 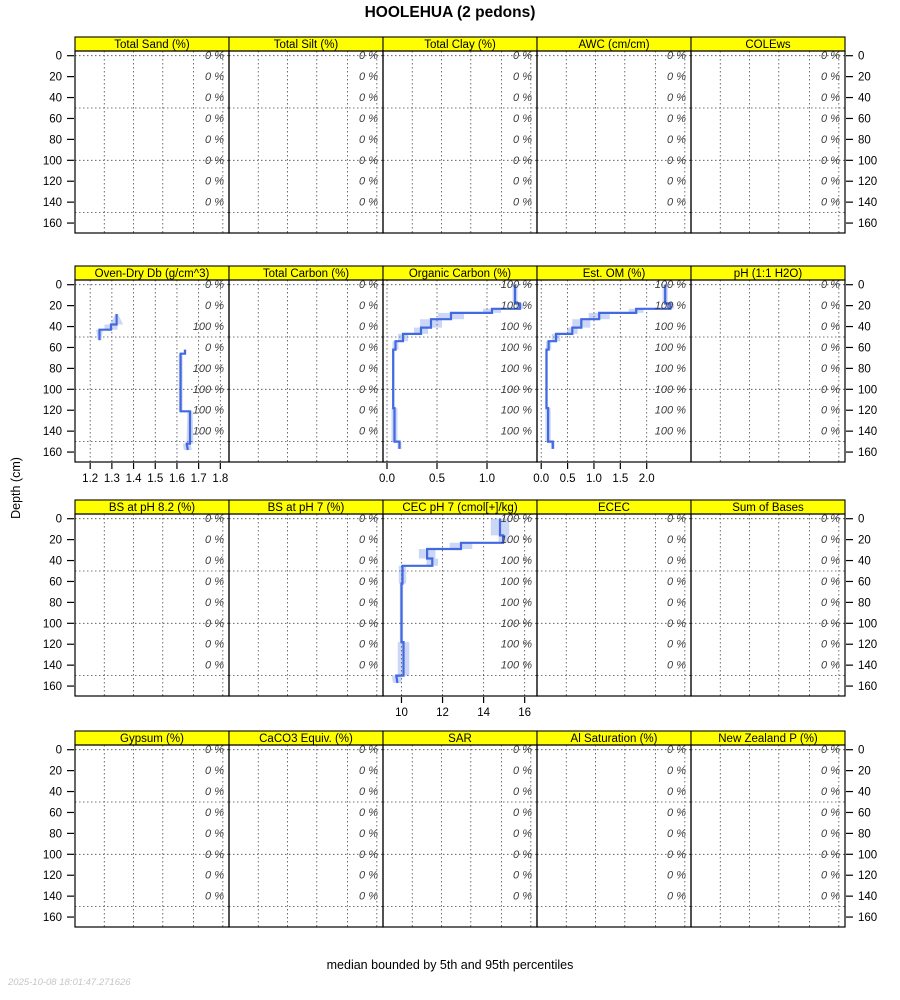 What do you see at coordinates (463, 708) in the screenshot?
I see `x-axis: 10 12 14 16` at bounding box center [463, 708].